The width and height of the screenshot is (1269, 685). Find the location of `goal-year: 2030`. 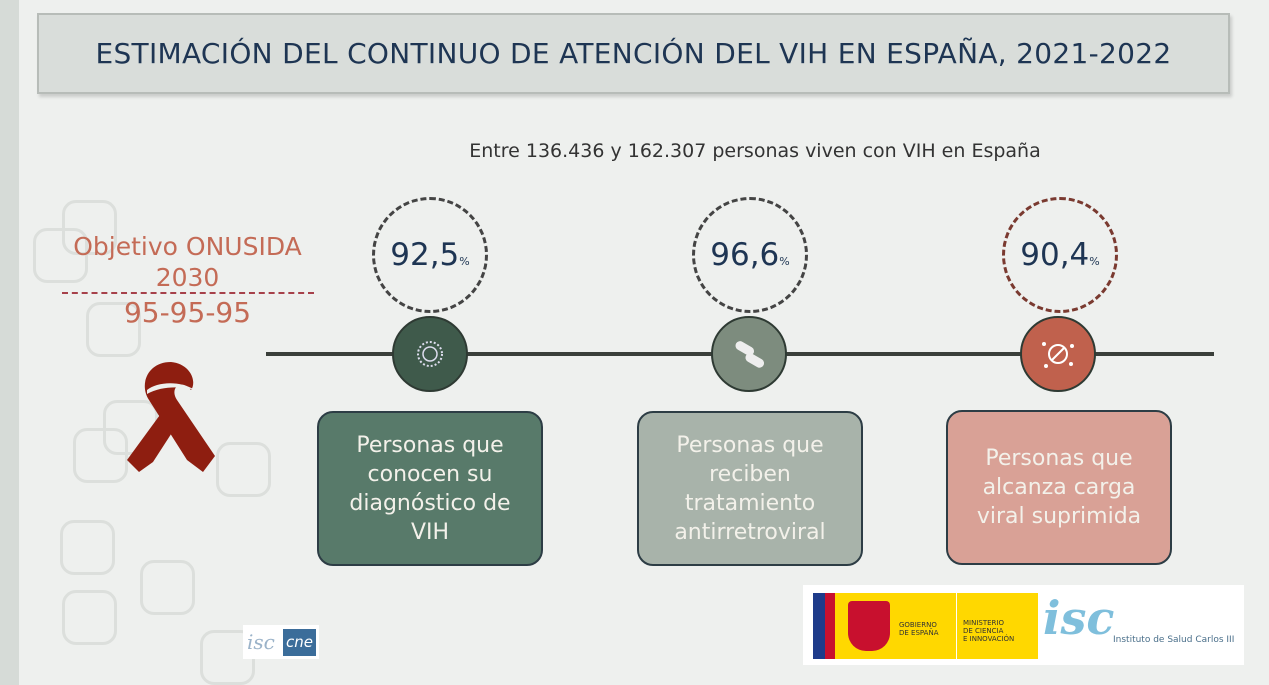

goal-year: 2030 is located at coordinates (187, 277).